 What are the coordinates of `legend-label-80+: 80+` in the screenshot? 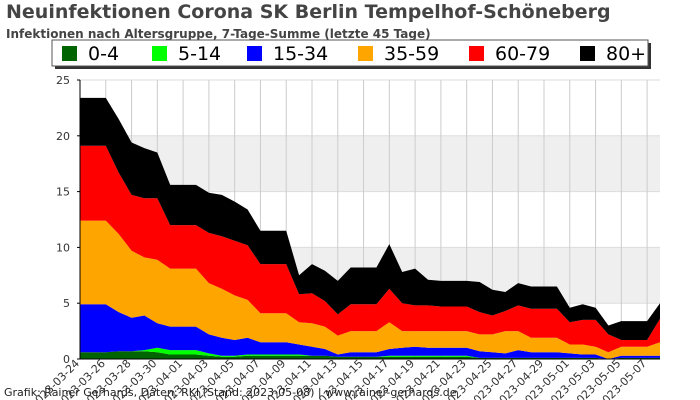 It's located at (626, 54).